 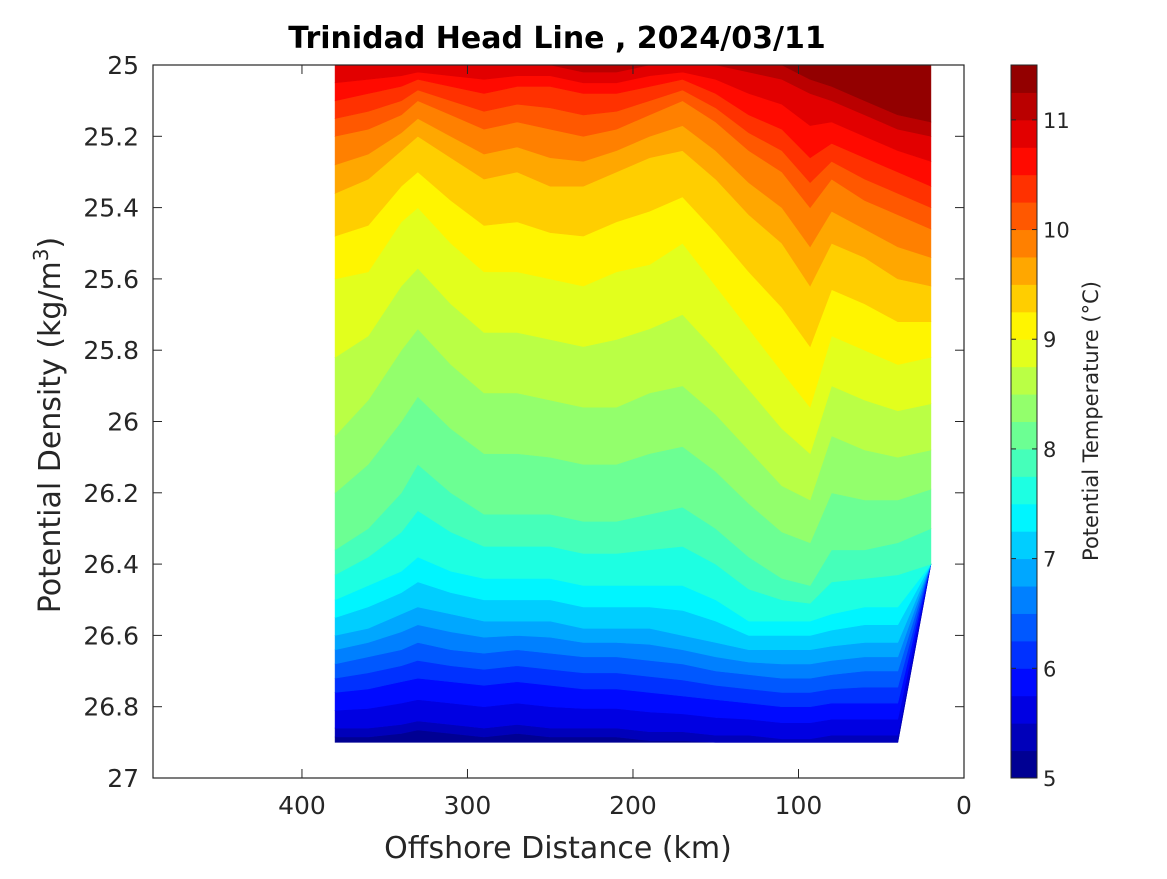 I want to click on colorbar-tick-label: 5, so click(x=1049, y=779).